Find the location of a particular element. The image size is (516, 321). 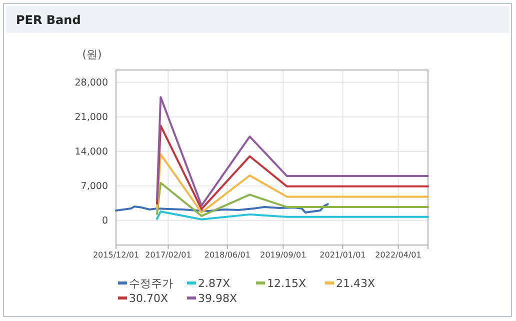

legend-label: 수정주가 is located at coordinates (151, 283).